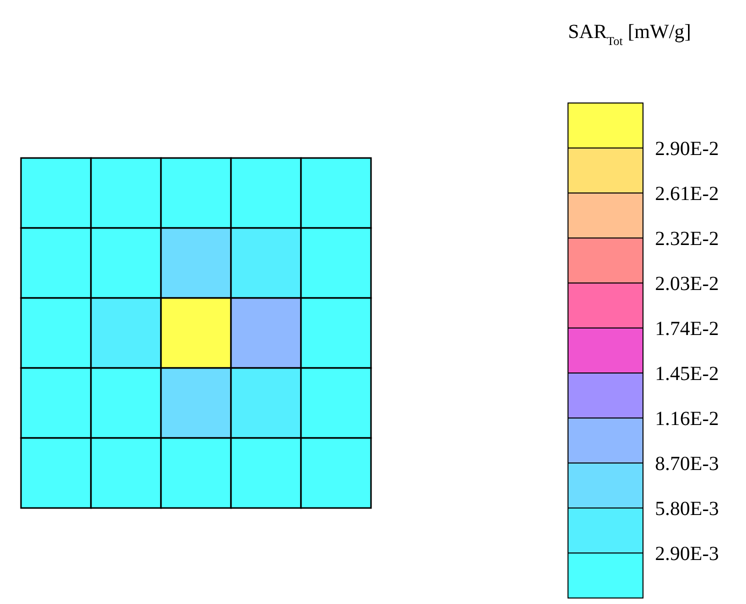  What do you see at coordinates (687, 239) in the screenshot?
I see `color-bar-label: 2.32E-2` at bounding box center [687, 239].